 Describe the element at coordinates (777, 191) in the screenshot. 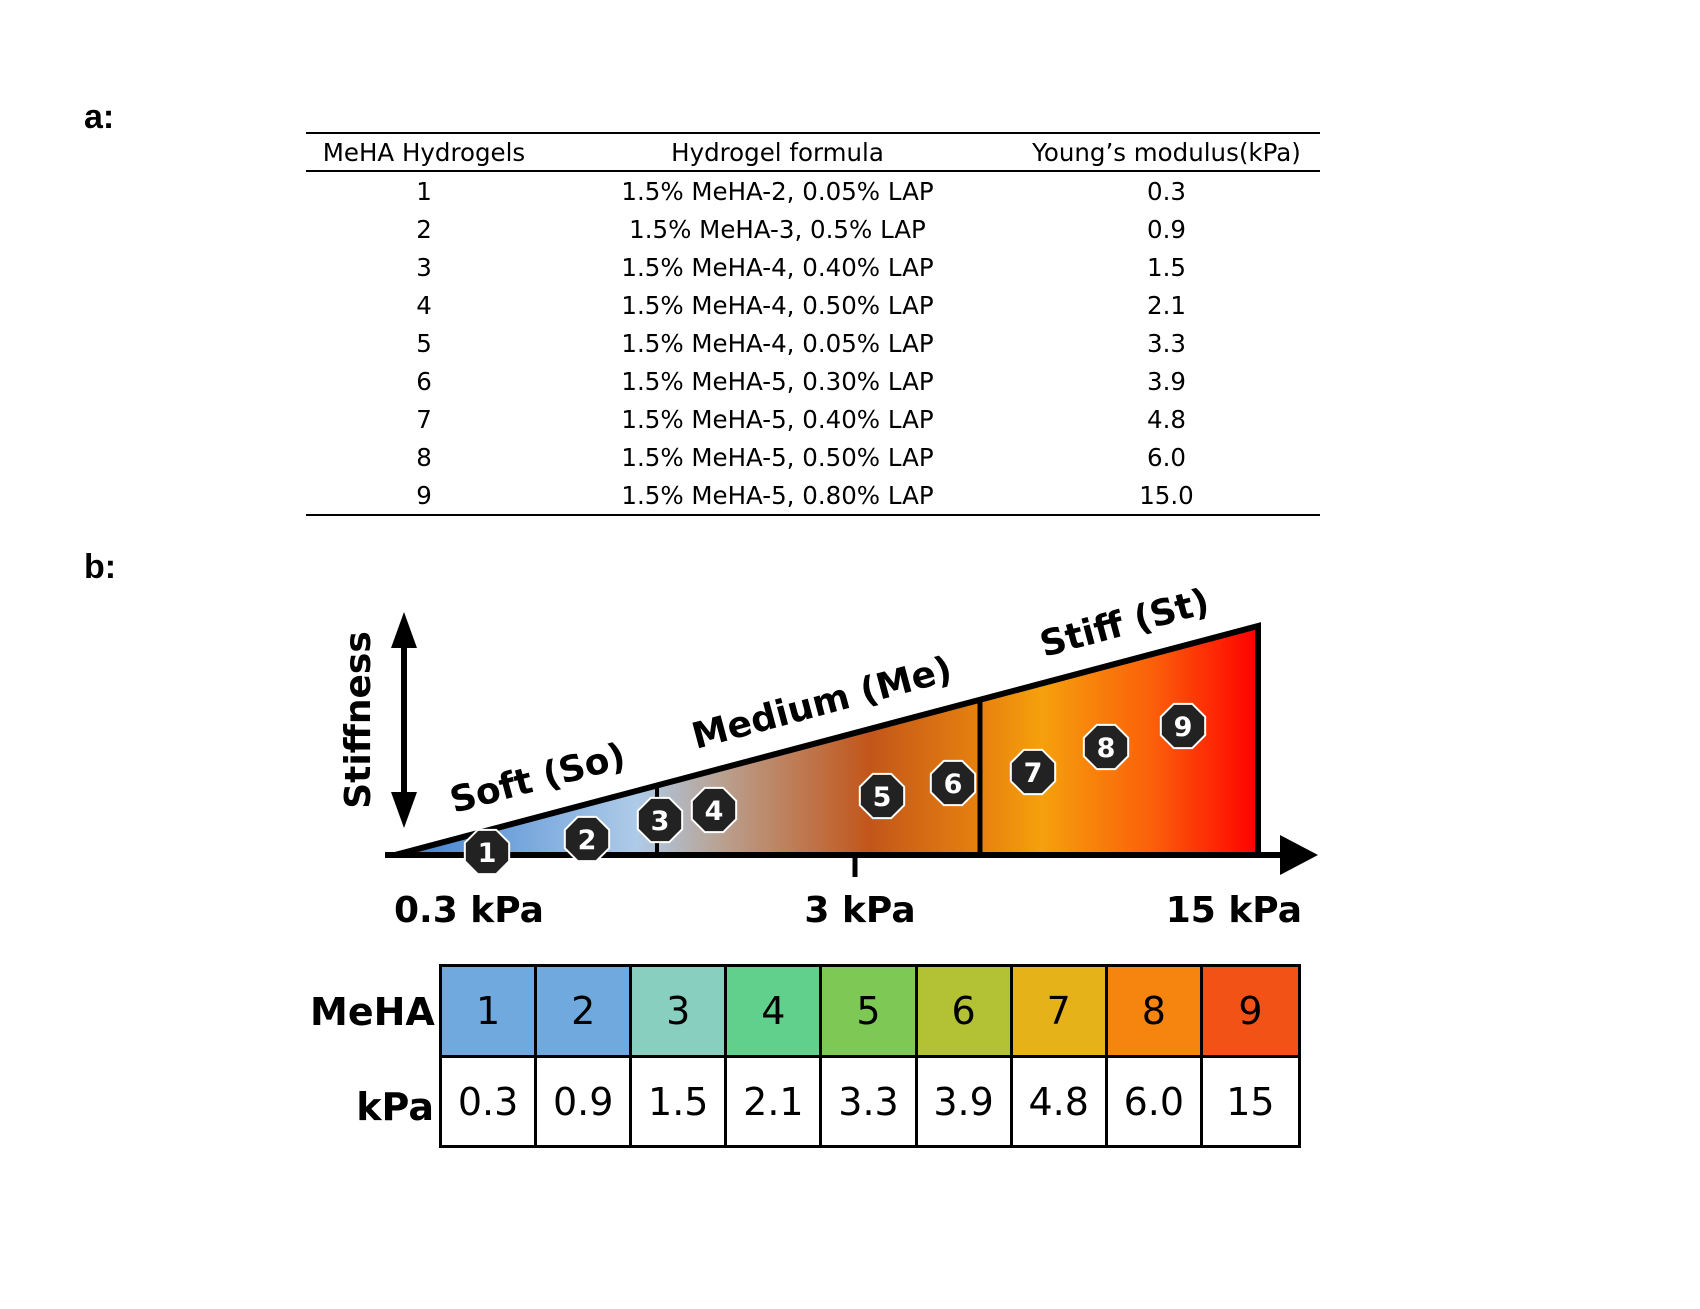

I see `cell-hydrogel-formula: 1.5% MeHA-2, 0.05% LAP` at that location.